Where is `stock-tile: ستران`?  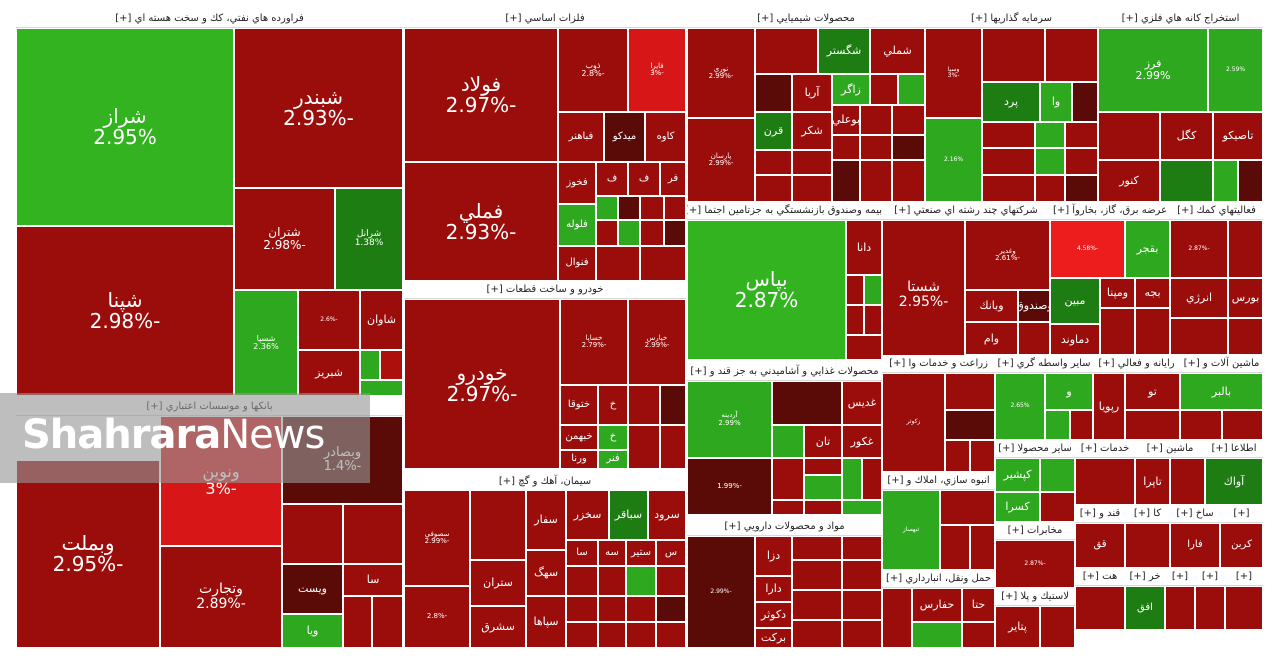 stock-tile: ستران is located at coordinates (498, 583).